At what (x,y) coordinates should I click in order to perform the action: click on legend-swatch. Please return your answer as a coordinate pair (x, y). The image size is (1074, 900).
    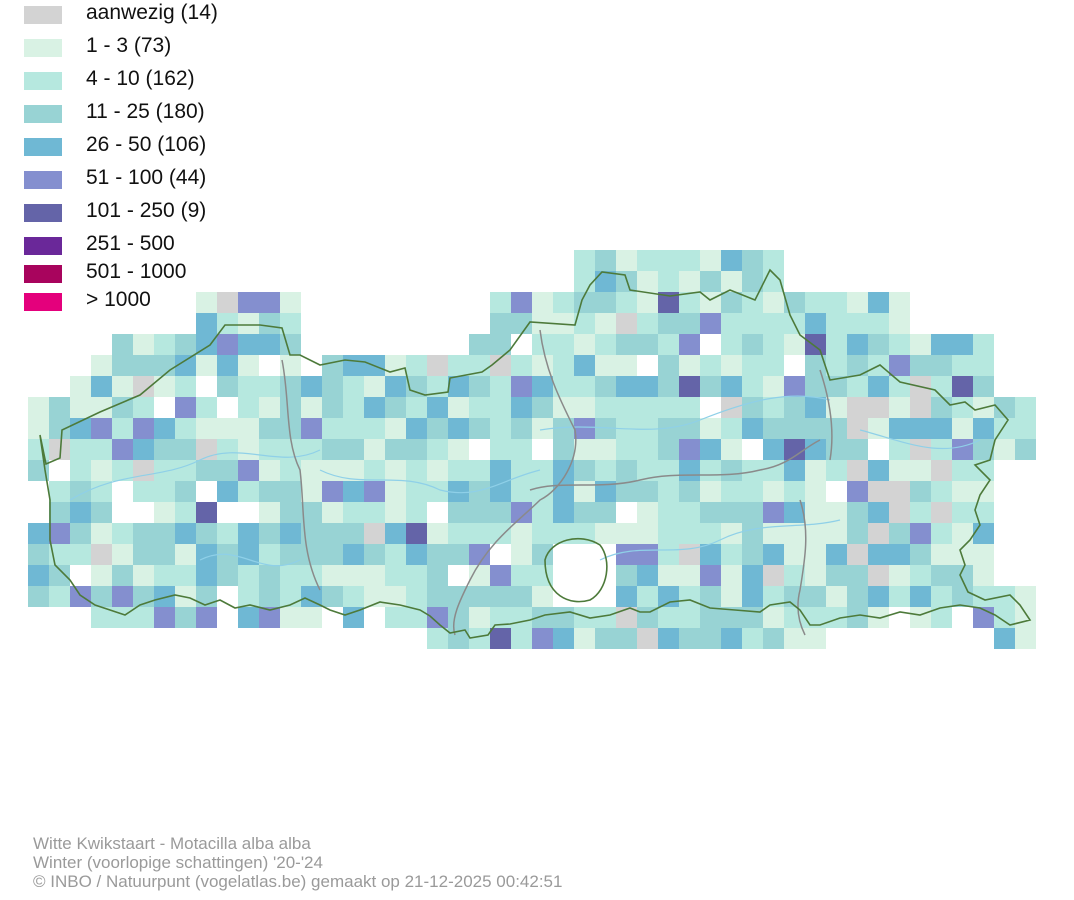
    Looking at the image, I should click on (43, 81).